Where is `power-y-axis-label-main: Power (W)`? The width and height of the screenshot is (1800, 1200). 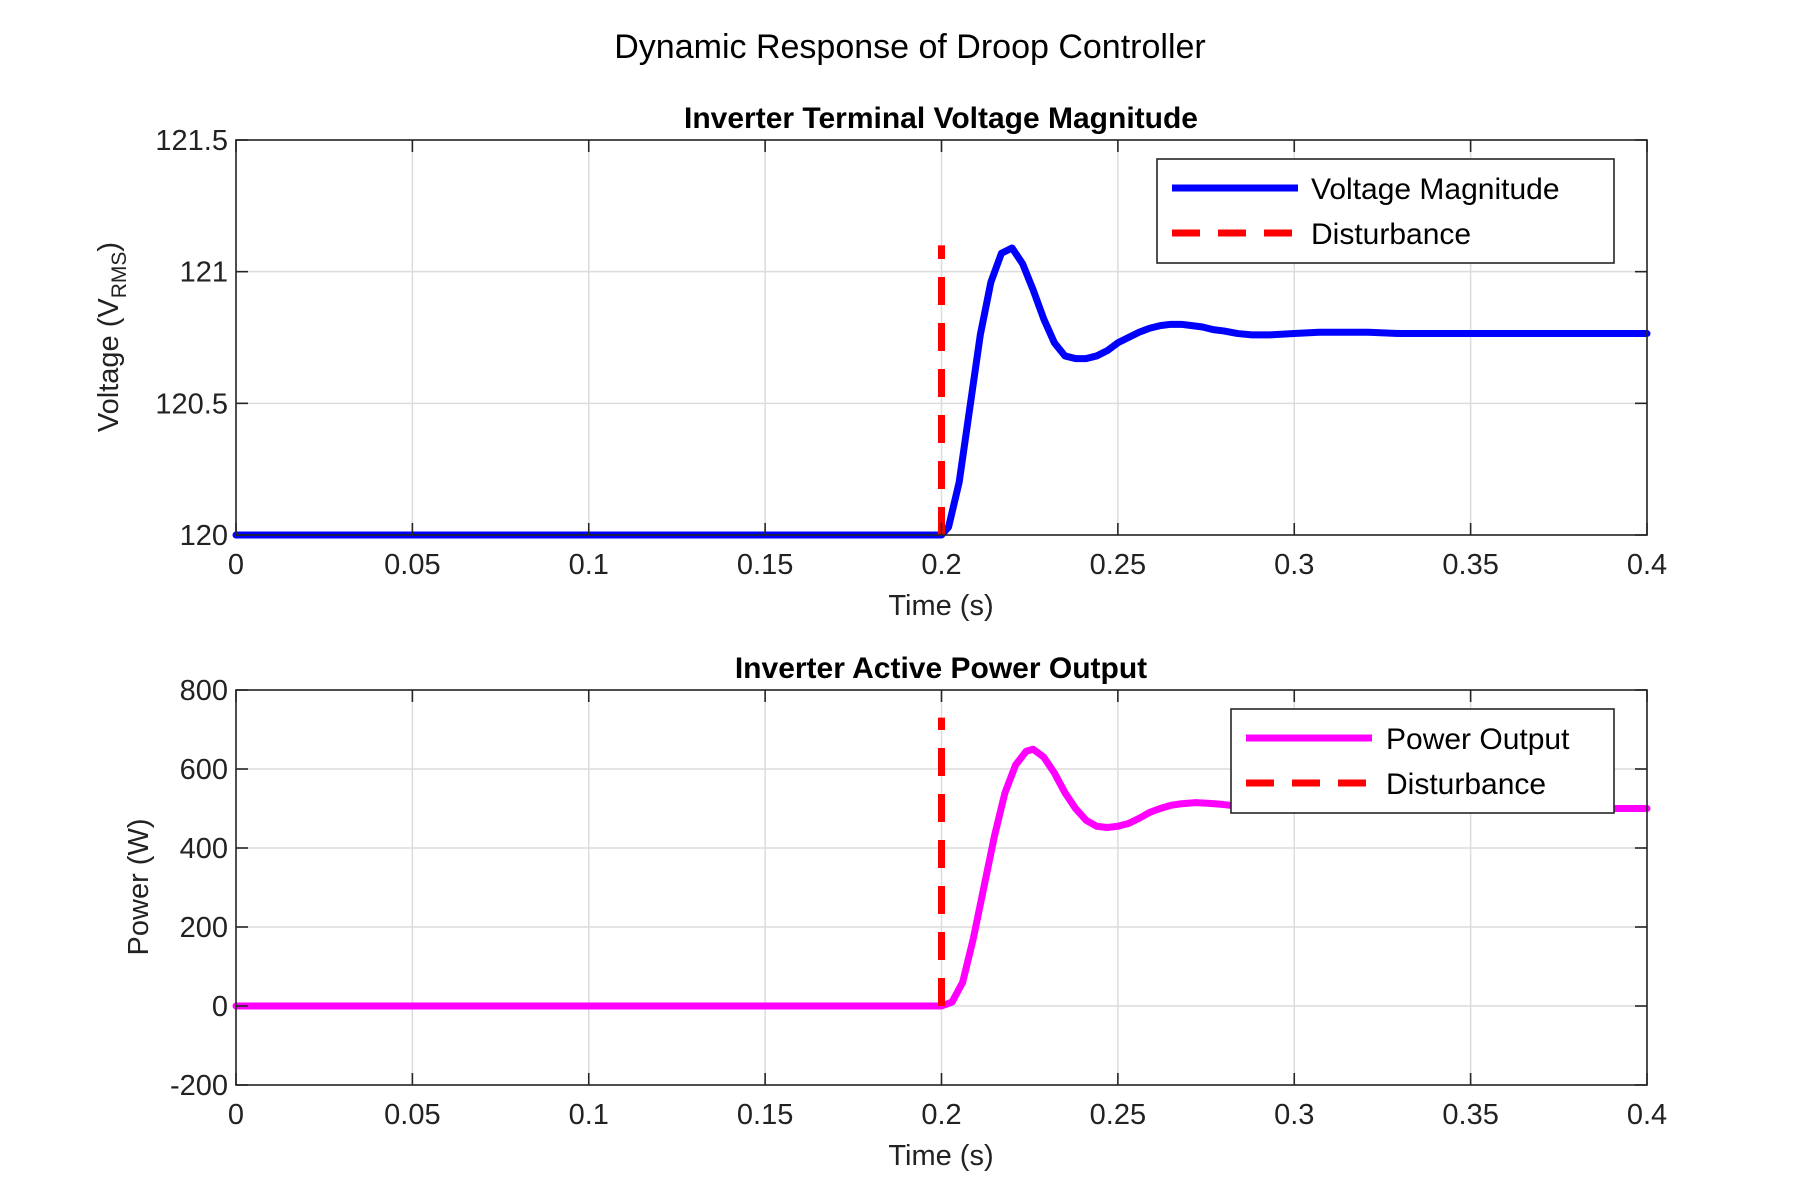
power-y-axis-label-main: Power (W) is located at coordinates (139, 887).